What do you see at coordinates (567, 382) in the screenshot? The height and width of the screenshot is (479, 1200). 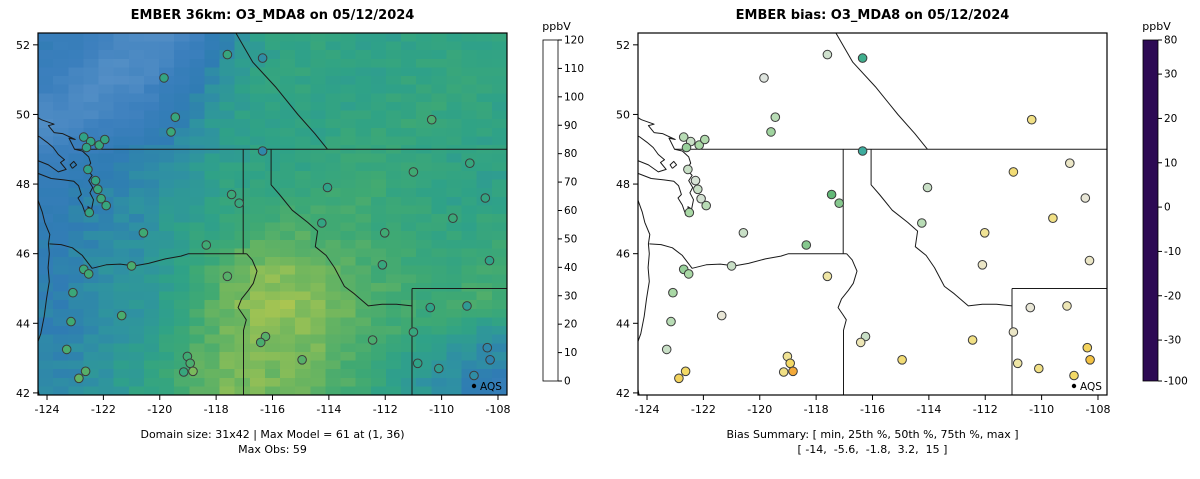 I see `colorbar-tick-label: 0` at bounding box center [567, 382].